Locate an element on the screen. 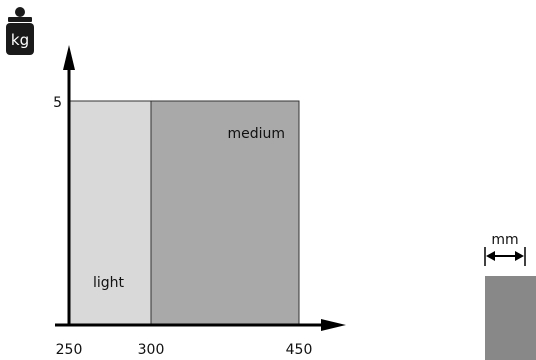 This screenshot has width=536, height=360. size-unit-label: mm is located at coordinates (504, 240).